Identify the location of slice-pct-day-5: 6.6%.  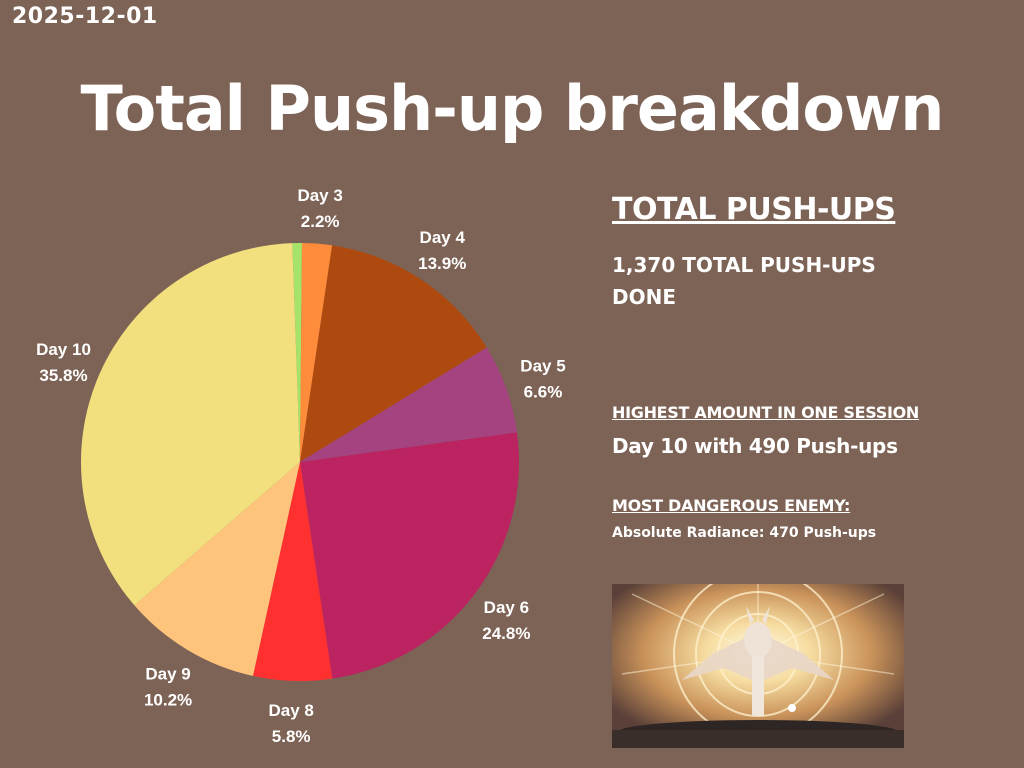
(543, 391).